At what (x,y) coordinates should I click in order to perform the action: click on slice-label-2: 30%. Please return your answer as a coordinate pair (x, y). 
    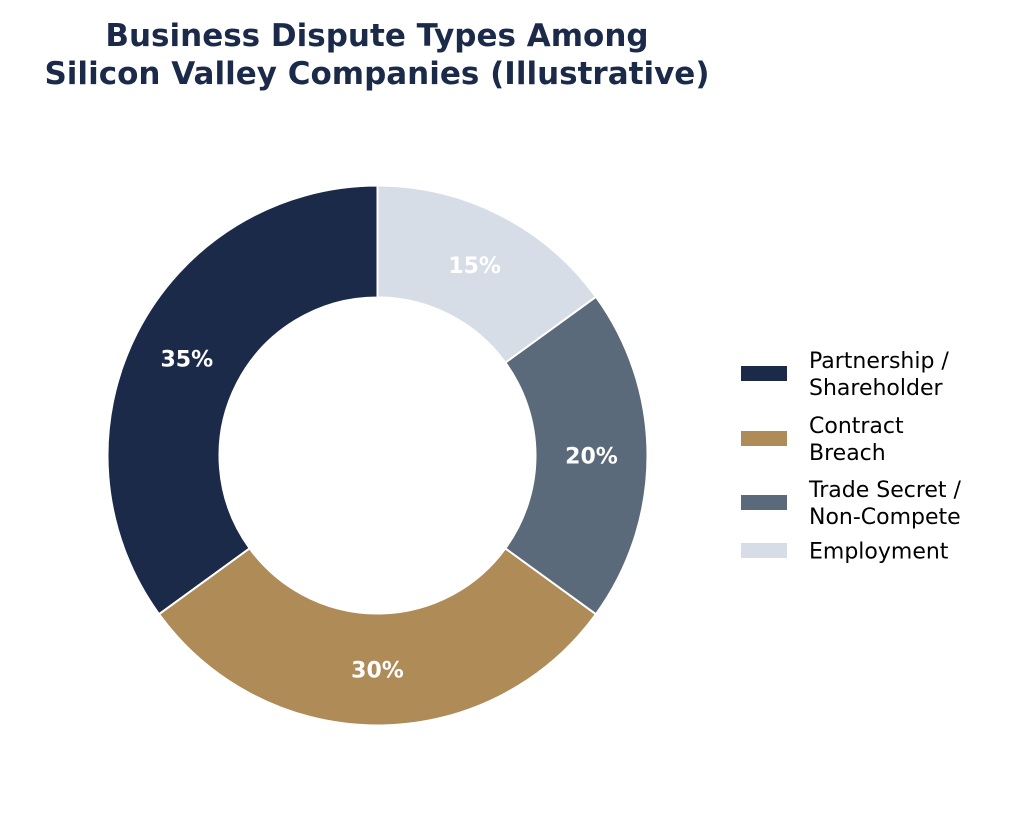
    Looking at the image, I should click on (377, 671).